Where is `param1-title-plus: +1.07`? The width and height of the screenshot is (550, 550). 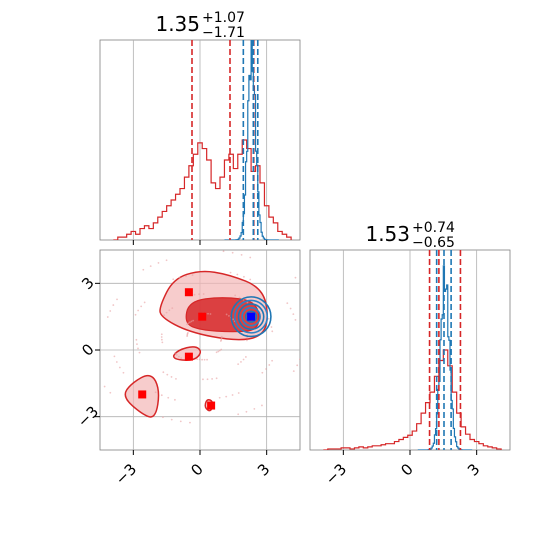
param1-title-plus: +1.07 is located at coordinates (223, 18).